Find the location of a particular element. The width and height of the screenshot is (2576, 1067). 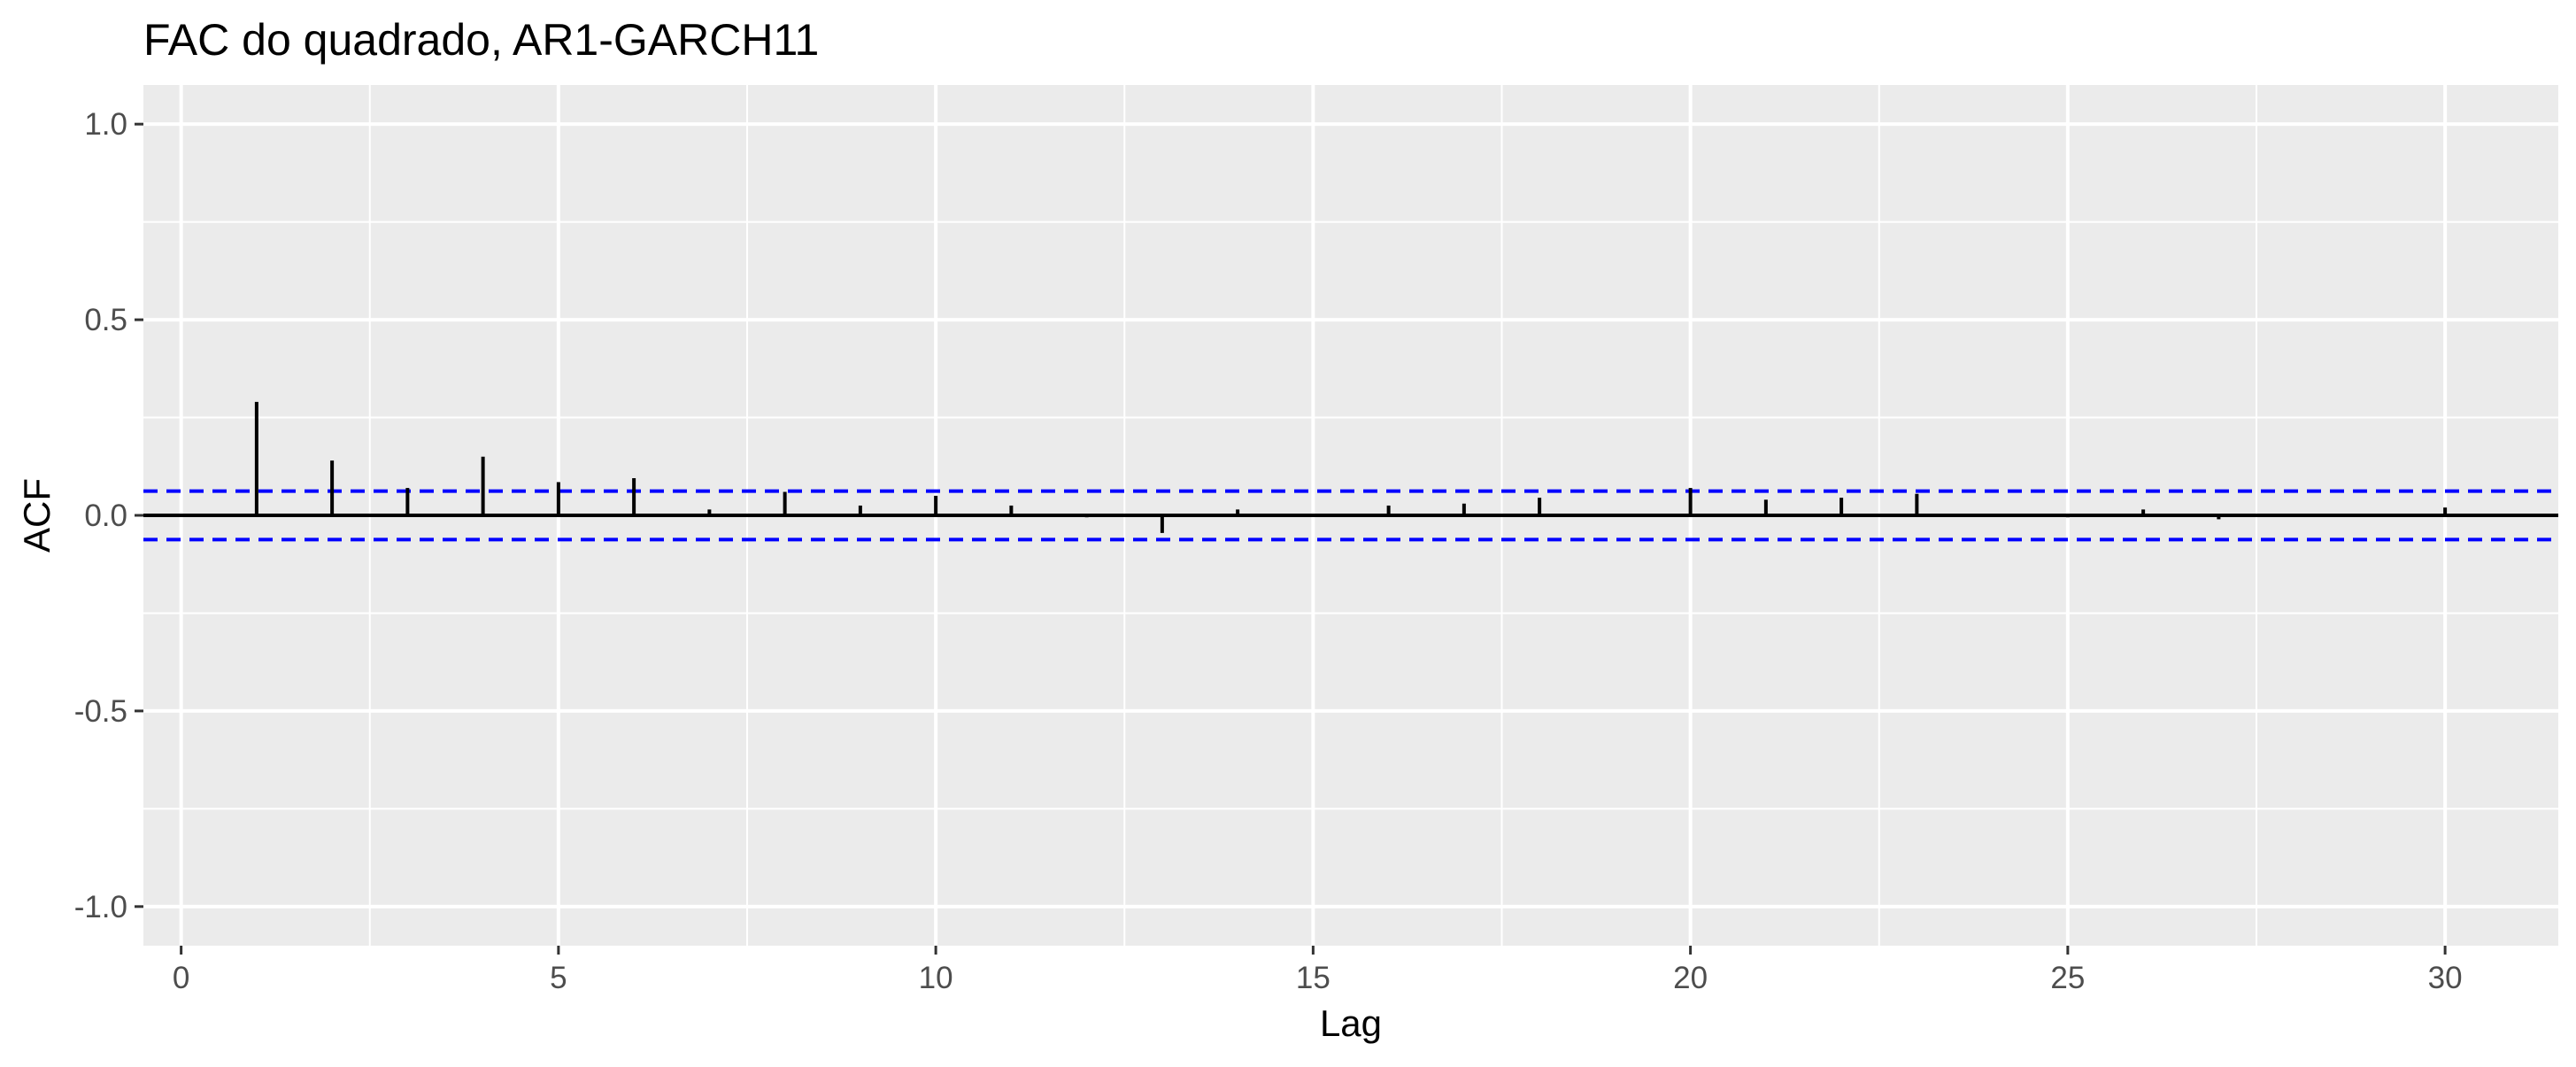

acf-bars is located at coordinates (1350, 467).